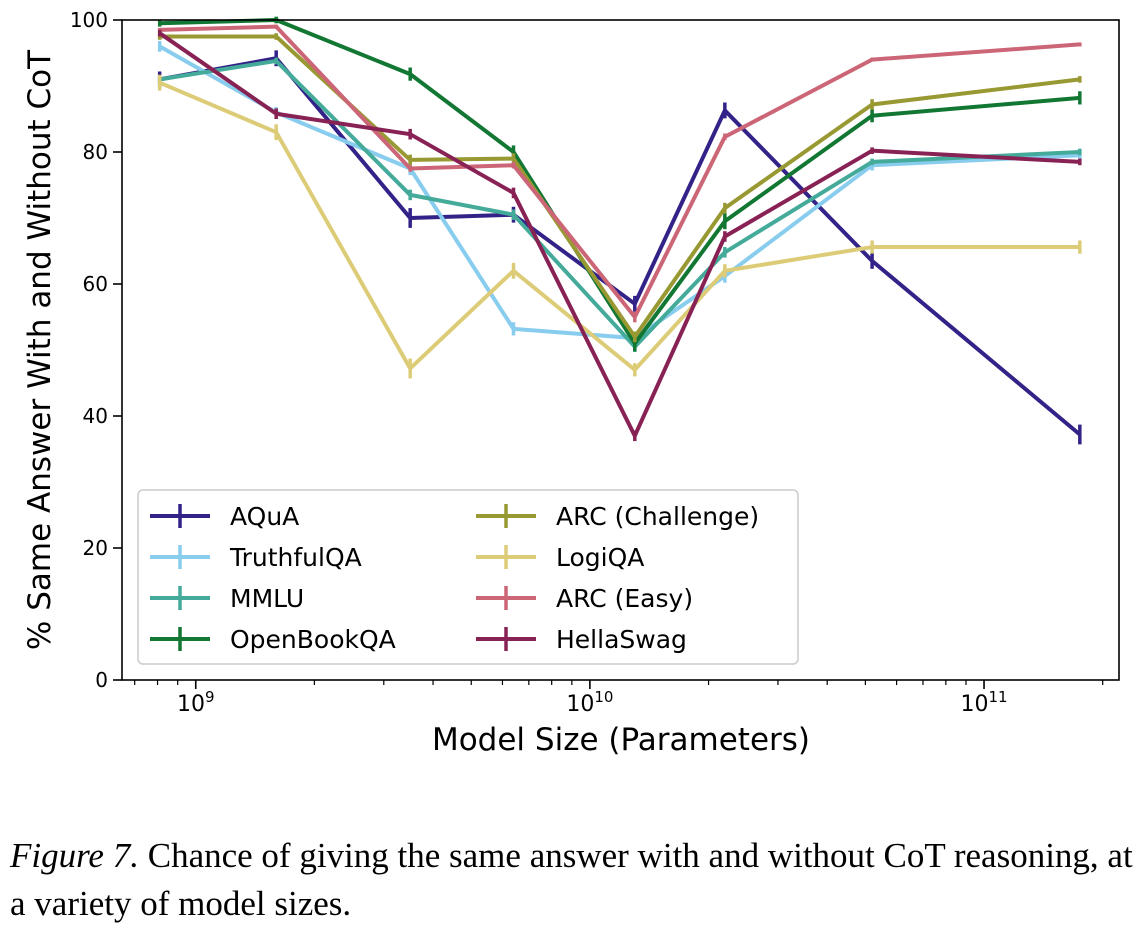 This screenshot has width=1148, height=942. I want to click on y-tick-label: 80, so click(95, 152).